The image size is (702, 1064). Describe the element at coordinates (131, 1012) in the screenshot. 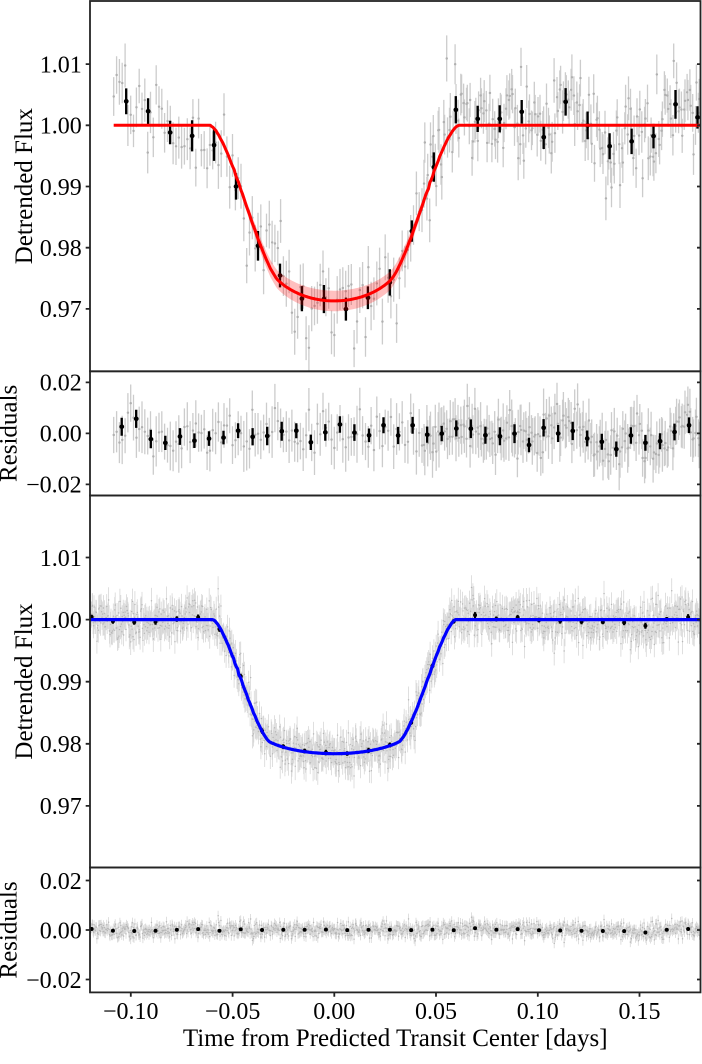

I see `svg-text: −0.10` at that location.